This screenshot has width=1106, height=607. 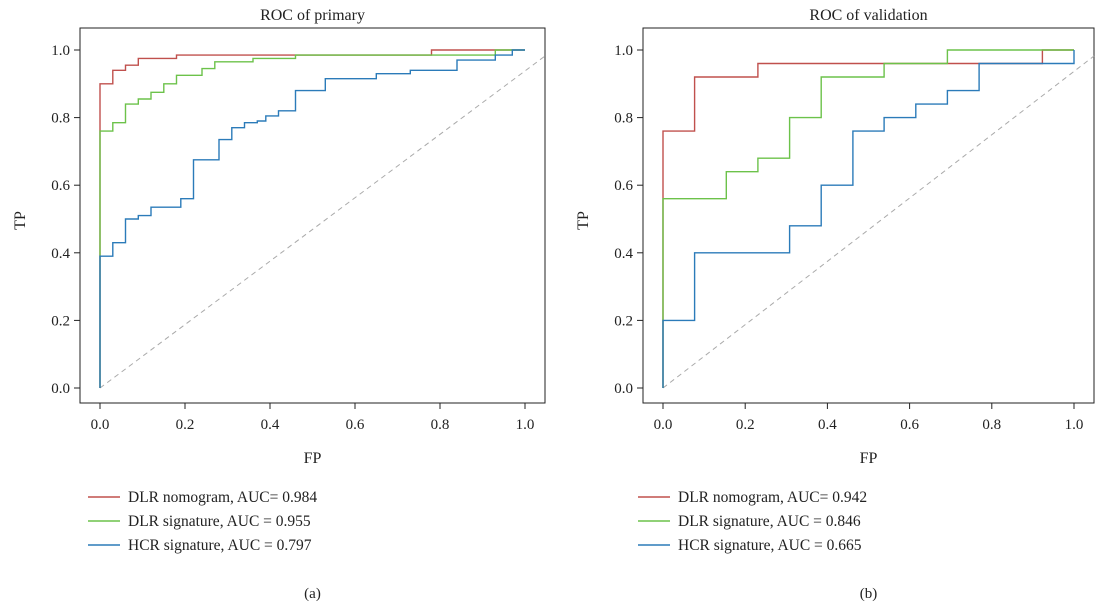 I want to click on chart-title: ROC of validation, so click(x=868, y=15).